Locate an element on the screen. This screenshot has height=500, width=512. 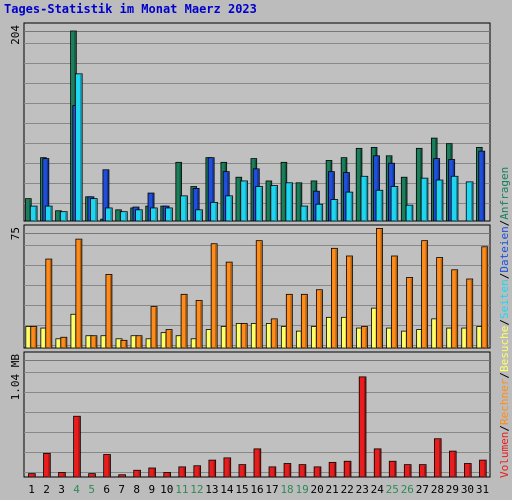
x-tick-label: 24 is located at coordinates (378, 489).